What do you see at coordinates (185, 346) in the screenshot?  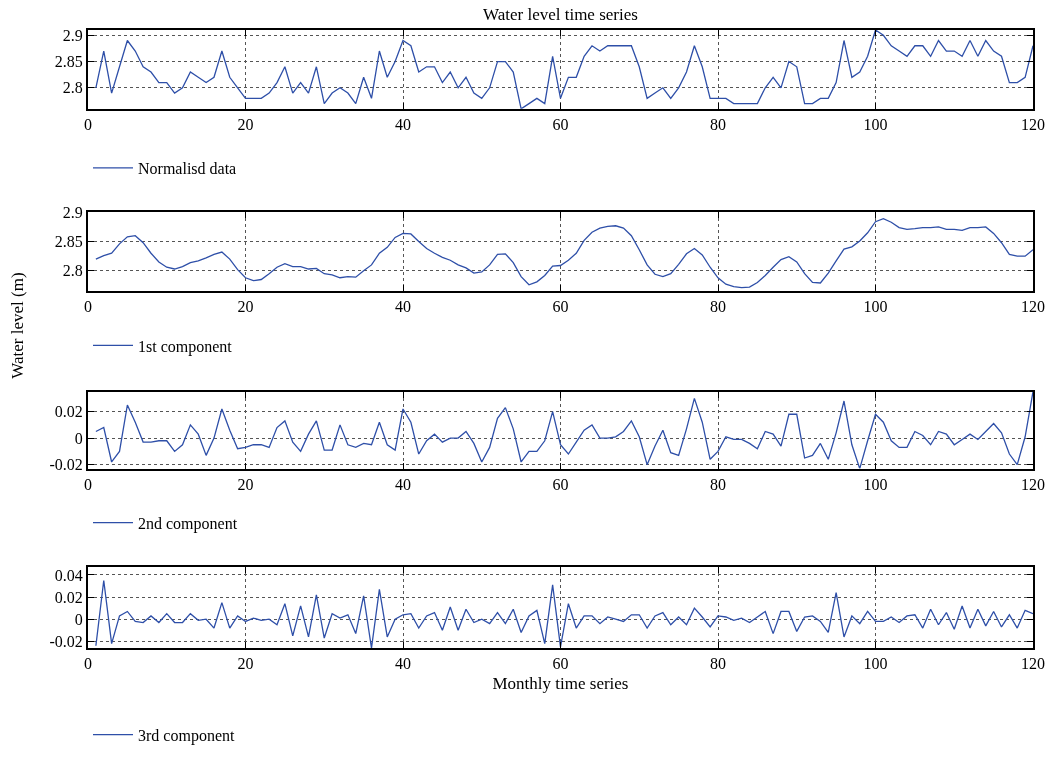 I see `legend-label: 1st component` at bounding box center [185, 346].